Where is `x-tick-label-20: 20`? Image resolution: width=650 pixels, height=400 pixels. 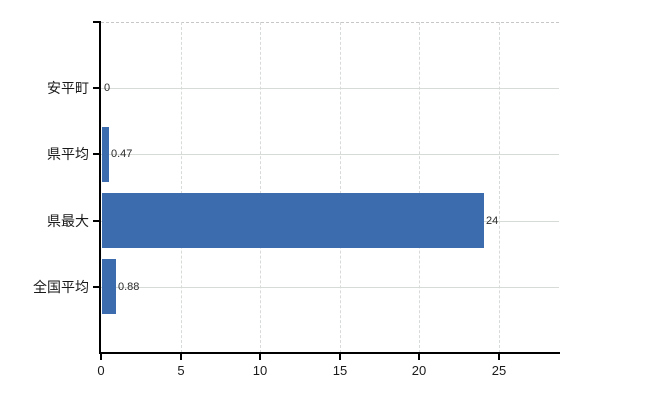
x-tick-label-20: 20 is located at coordinates (419, 370).